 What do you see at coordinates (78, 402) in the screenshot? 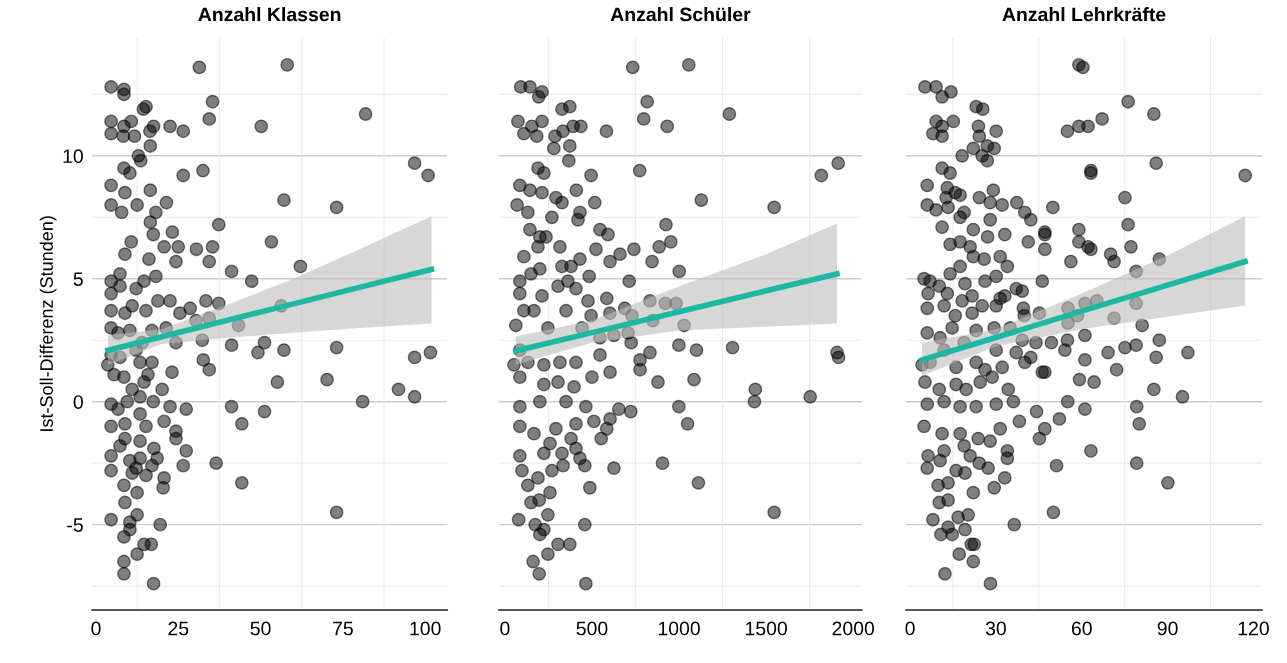
I see `y-tick-label: 0` at bounding box center [78, 402].